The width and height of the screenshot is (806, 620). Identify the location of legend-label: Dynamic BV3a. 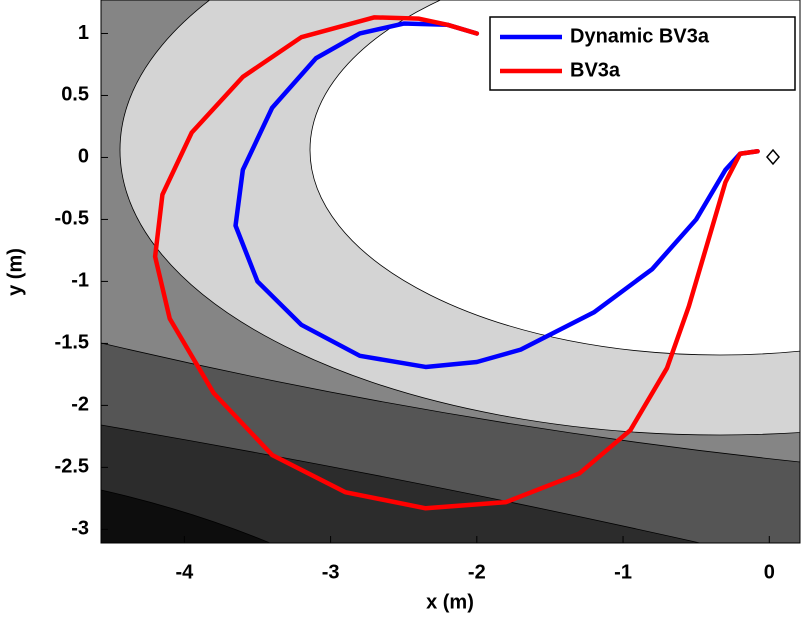
(640, 36).